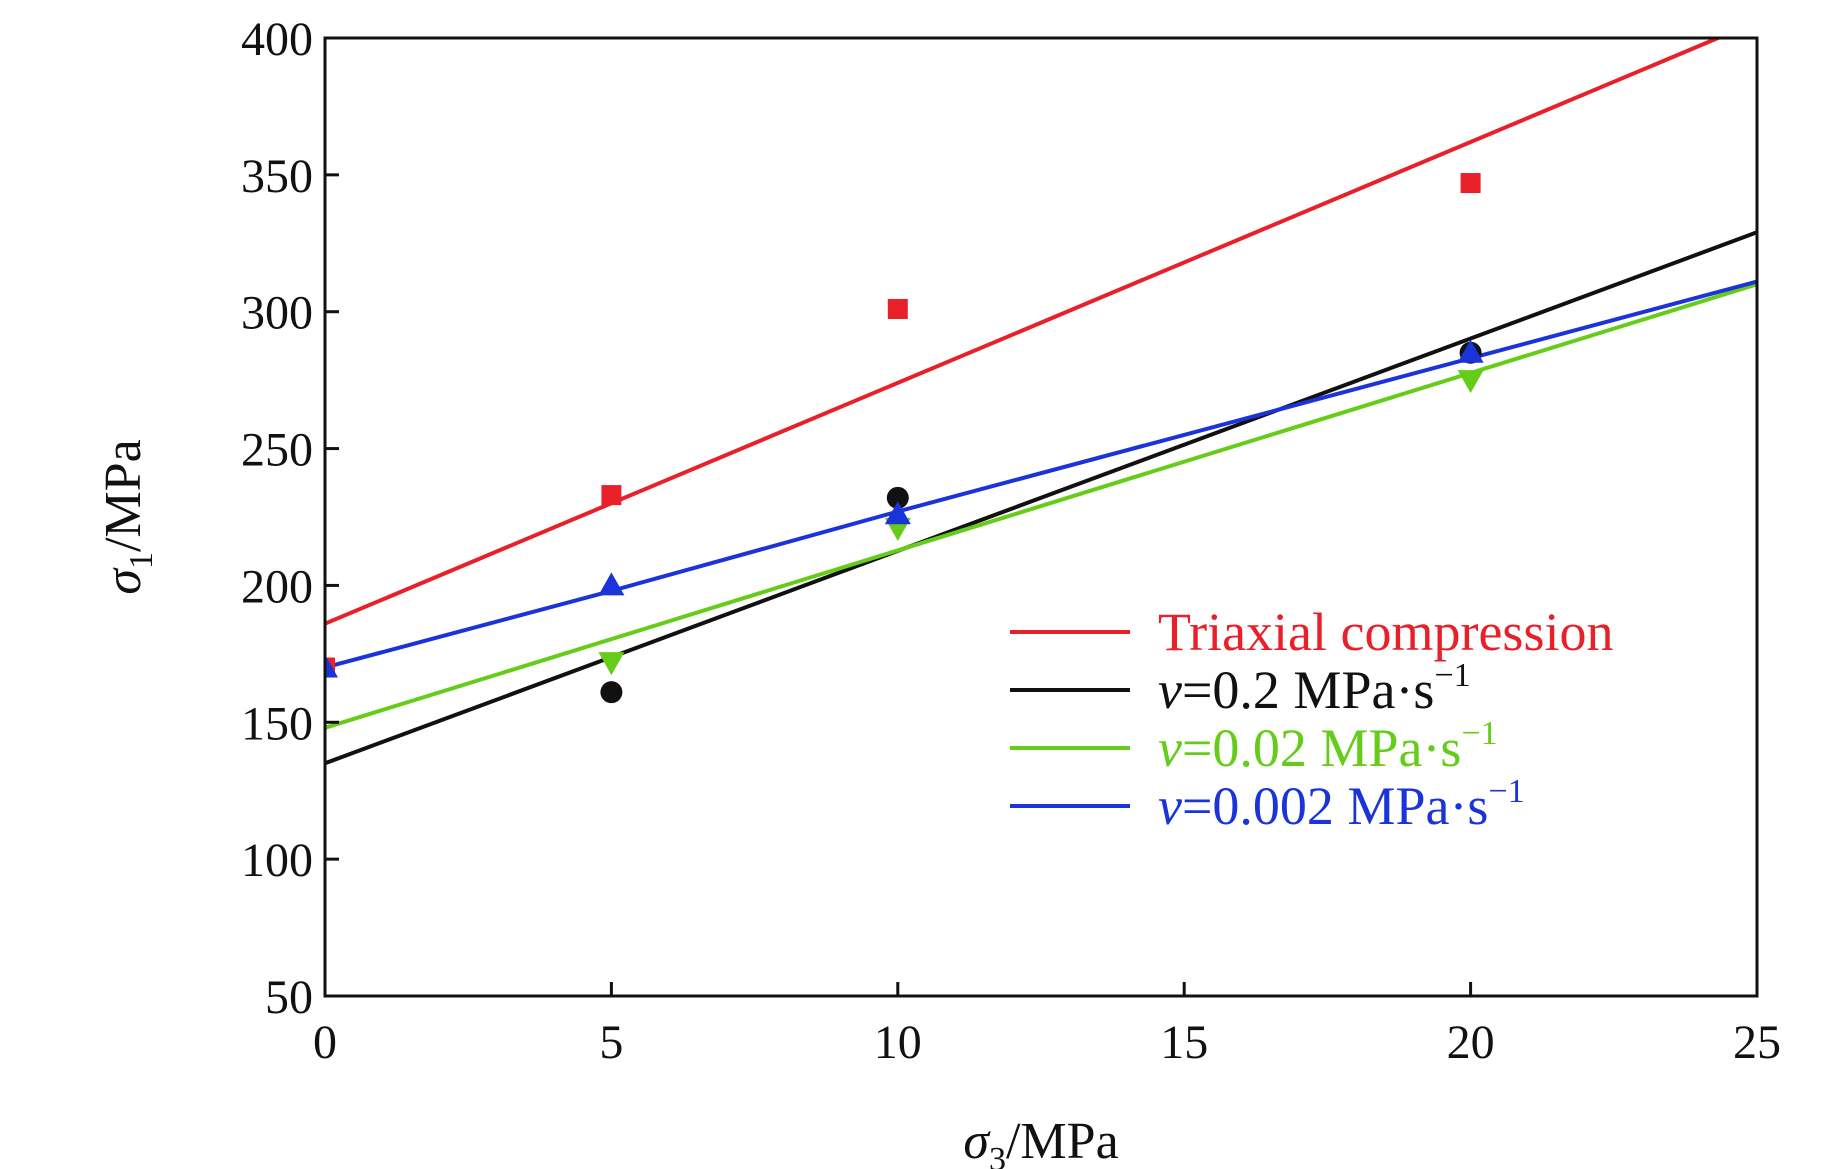 This screenshot has height=1169, width=1843. Describe the element at coordinates (123, 495) in the screenshot. I see `y-axis-unit: /MPa` at that location.